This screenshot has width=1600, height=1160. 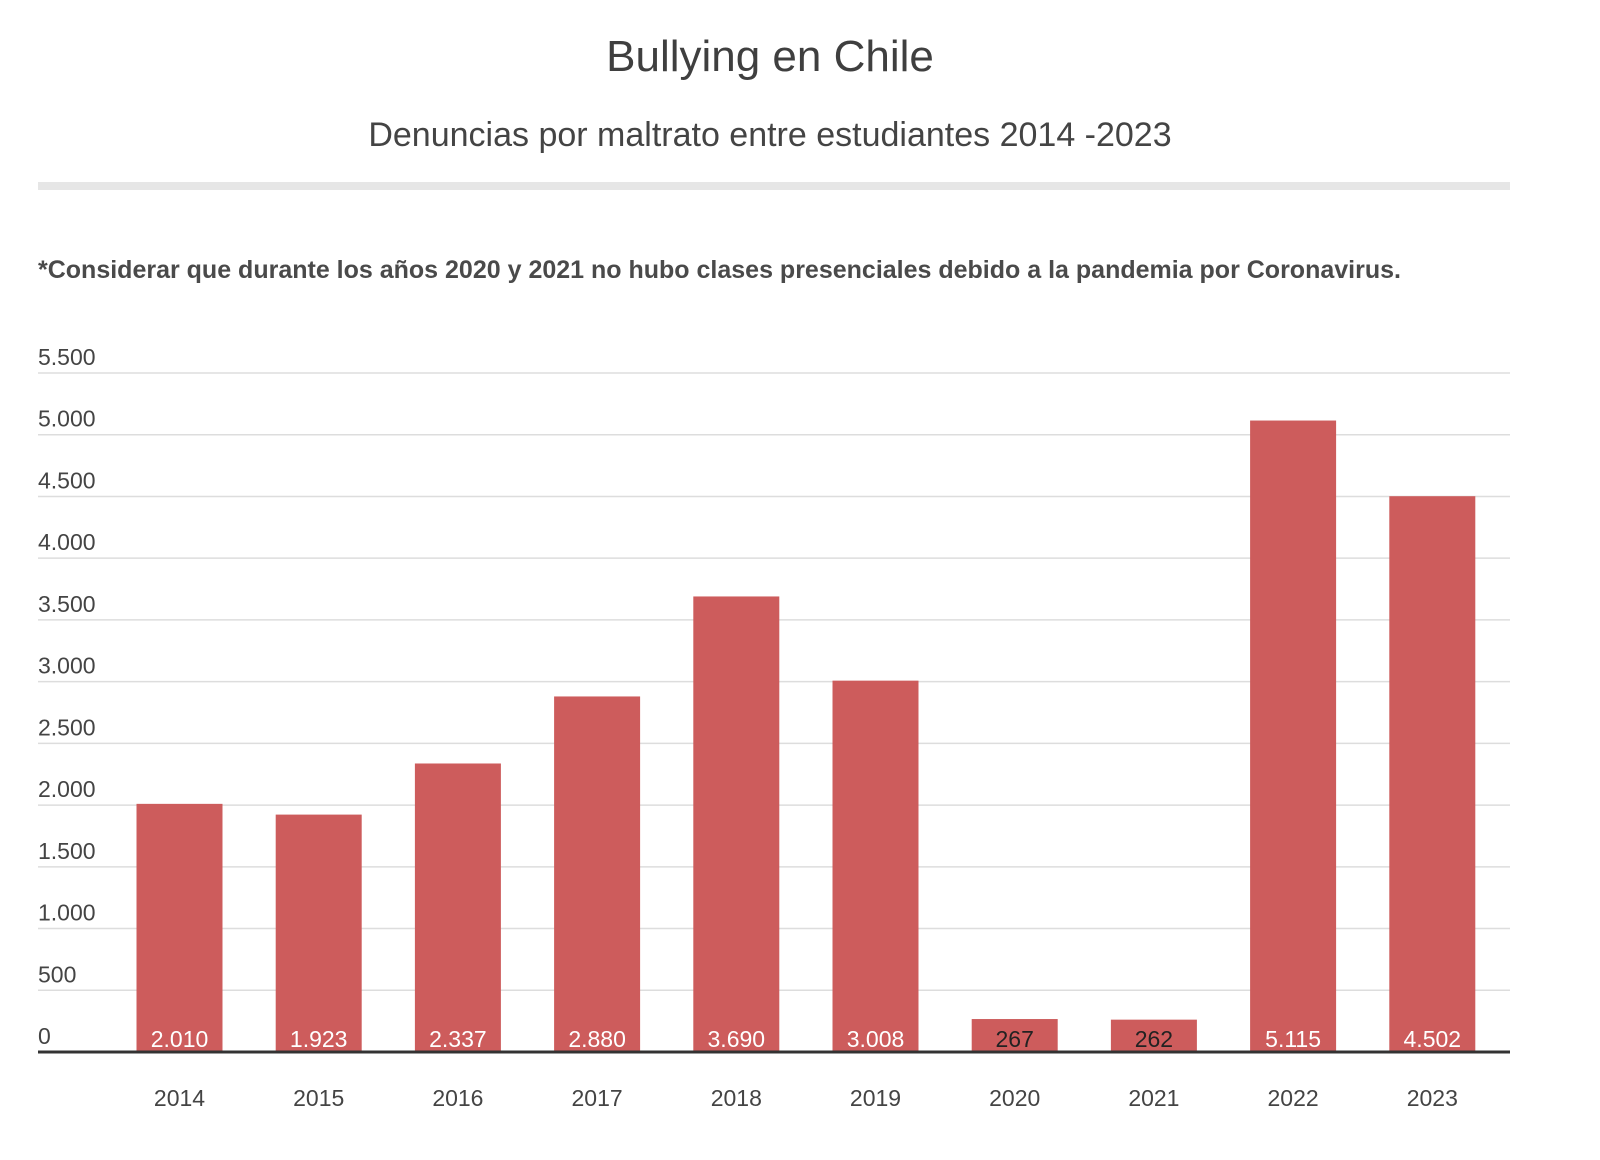 What do you see at coordinates (318, 1098) in the screenshot?
I see `x-tick-label: 2015` at bounding box center [318, 1098].